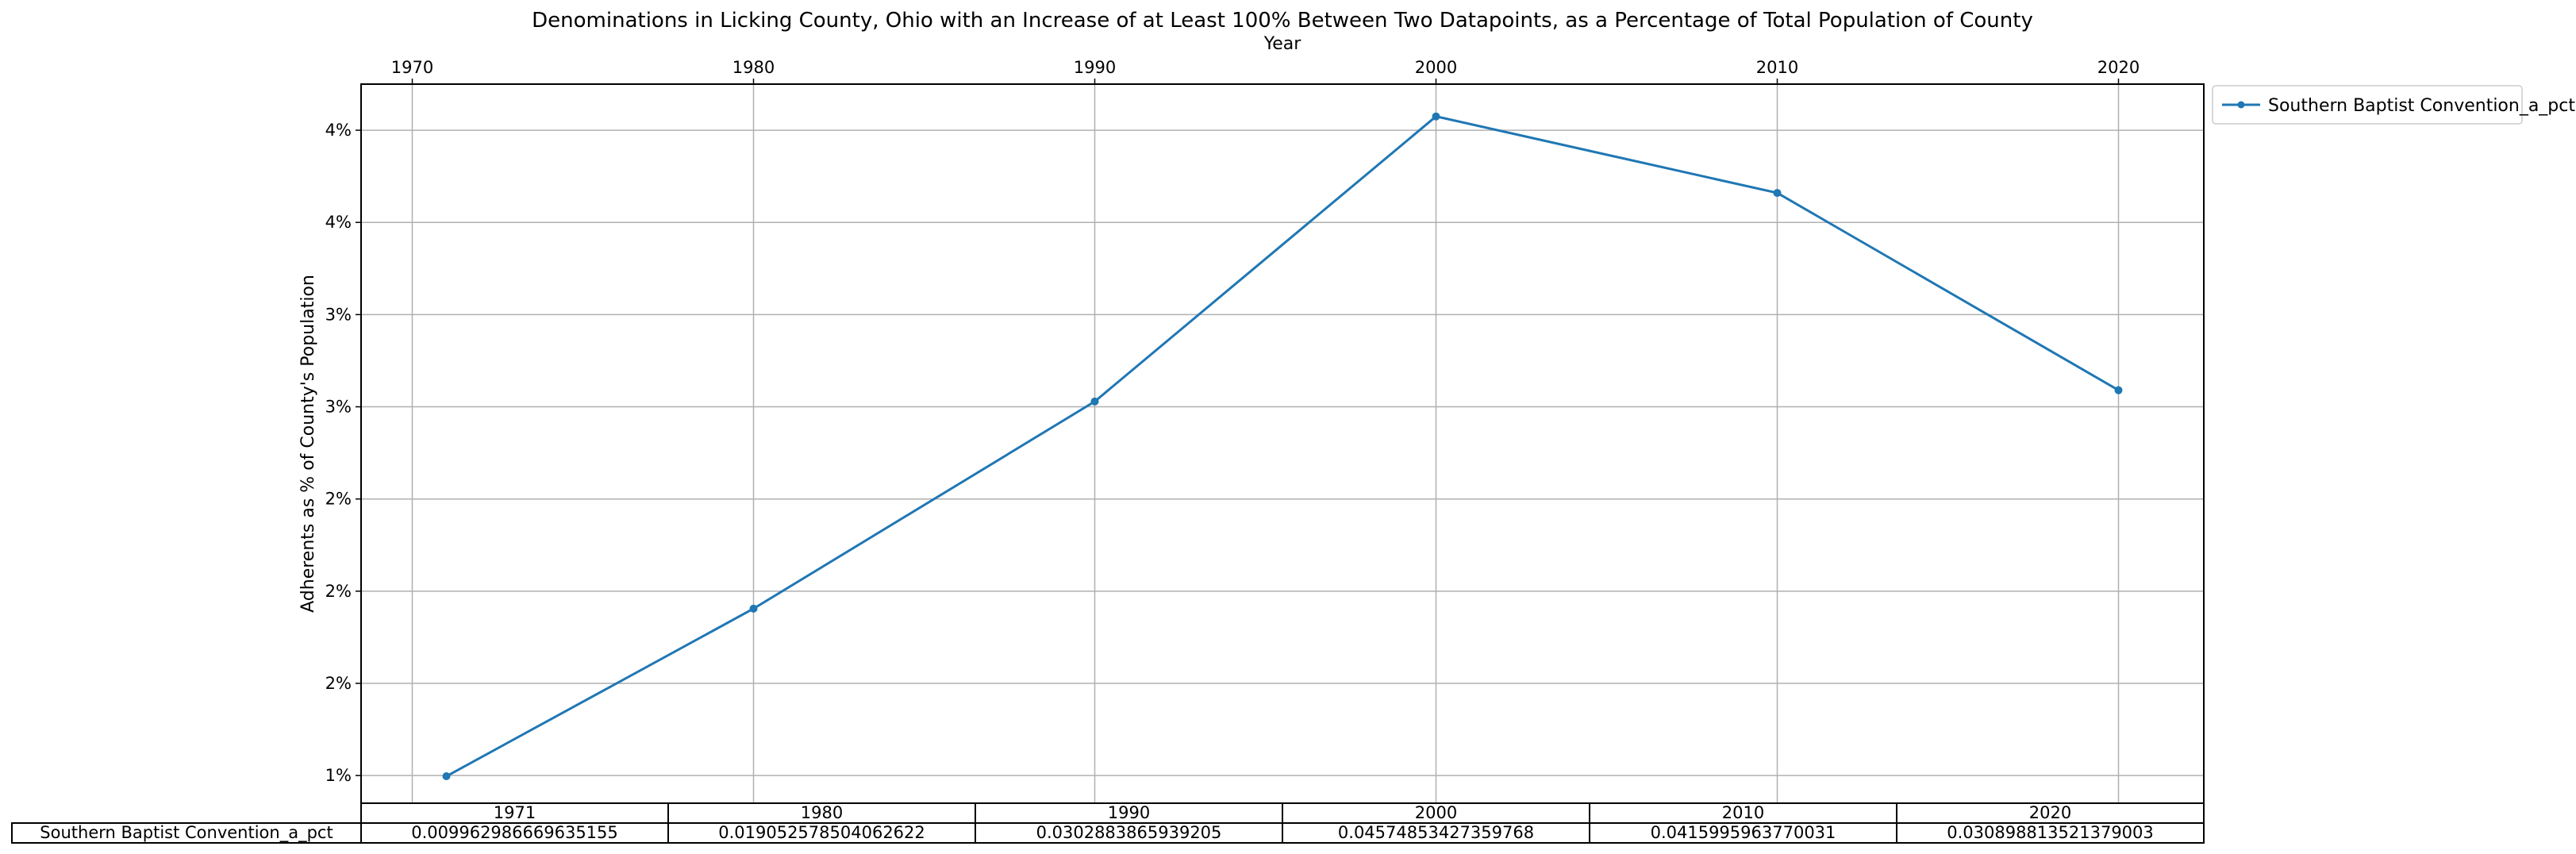 The height and width of the screenshot is (854, 2576). What do you see at coordinates (1436, 812) in the screenshot?
I see `table-column-header: 2000` at bounding box center [1436, 812].